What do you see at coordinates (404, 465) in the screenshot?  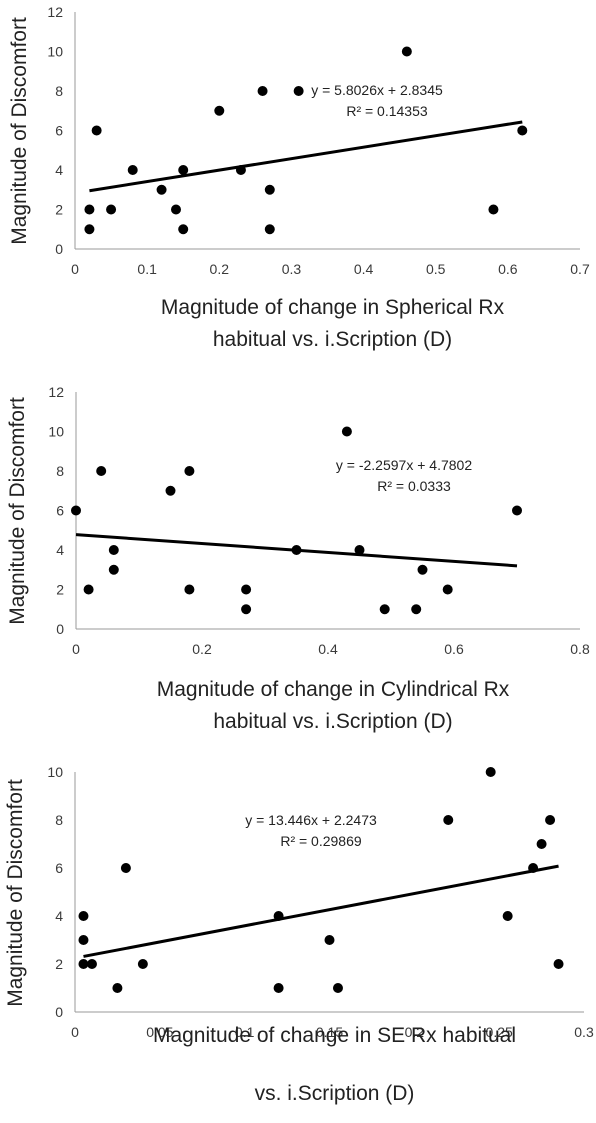 I see `trendline-equation: y = -2.2597x + 4.7802` at bounding box center [404, 465].